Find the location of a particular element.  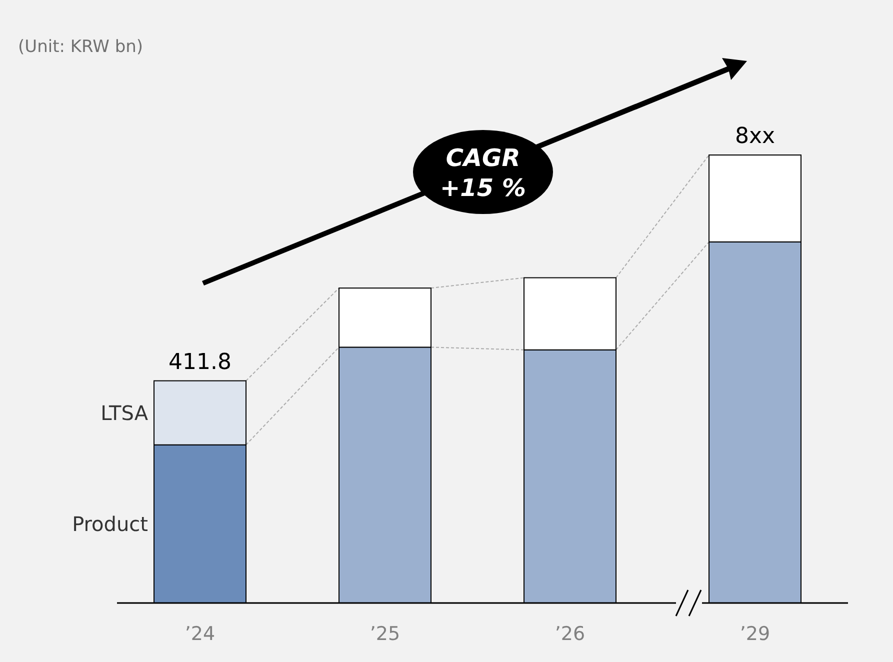

x-tick-label: ’29 is located at coordinates (755, 634).